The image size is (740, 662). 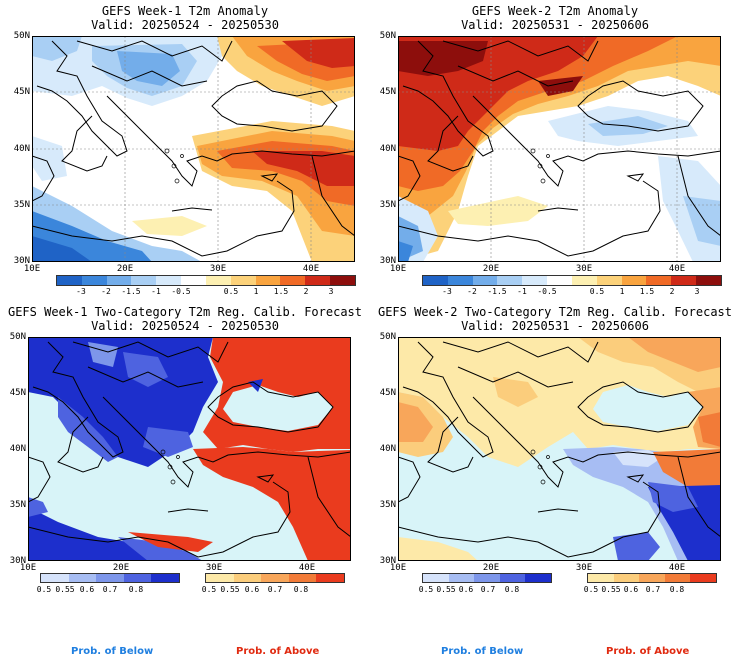 I want to click on colorbar-tick: -1, so click(x=522, y=291).